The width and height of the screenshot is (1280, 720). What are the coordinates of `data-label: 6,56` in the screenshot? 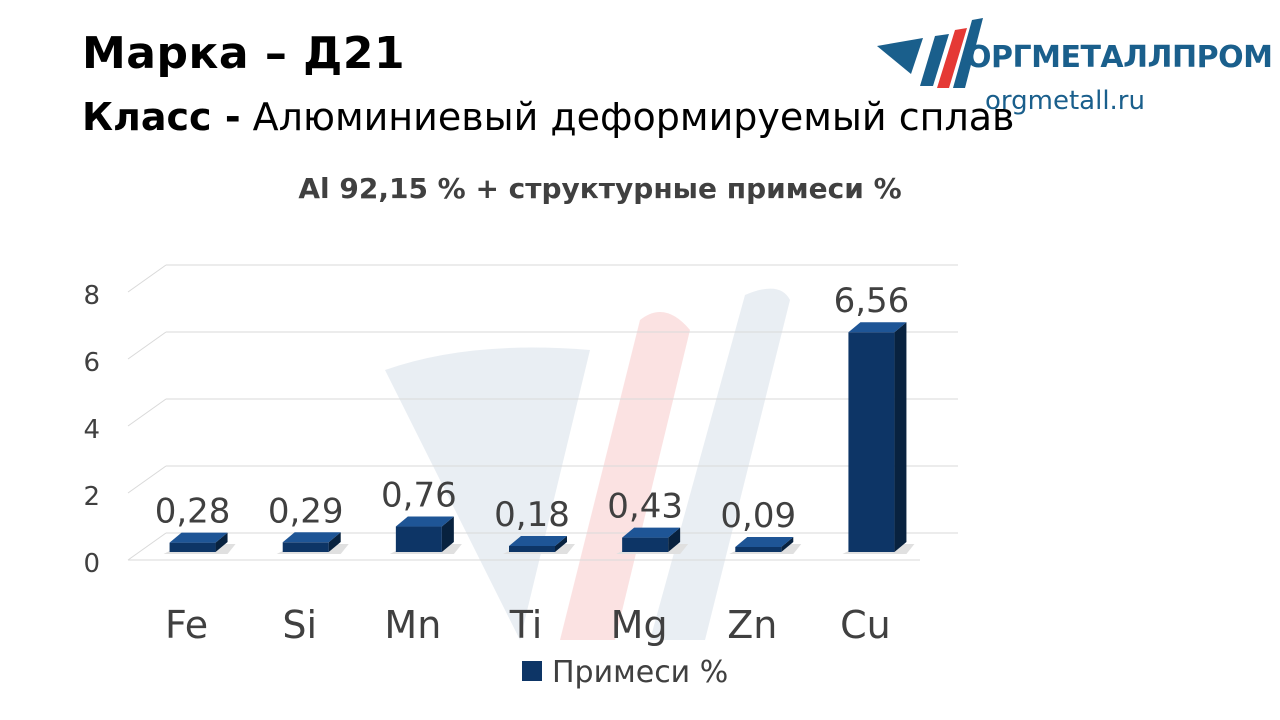 It's located at (872, 301).